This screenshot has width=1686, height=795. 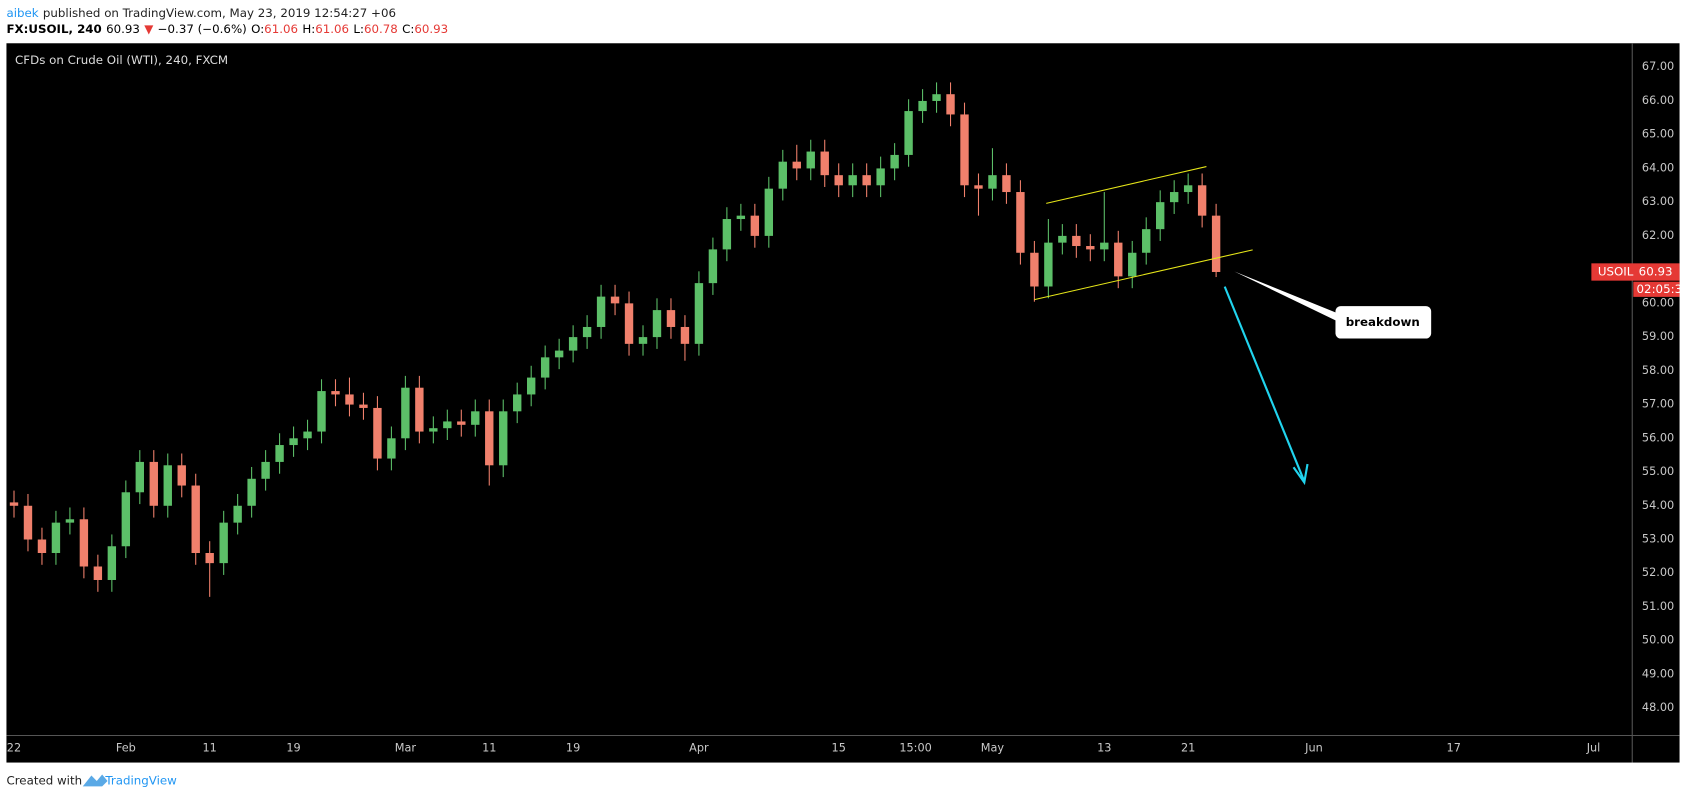 What do you see at coordinates (1264, 384) in the screenshot?
I see `forecast-arrow` at bounding box center [1264, 384].